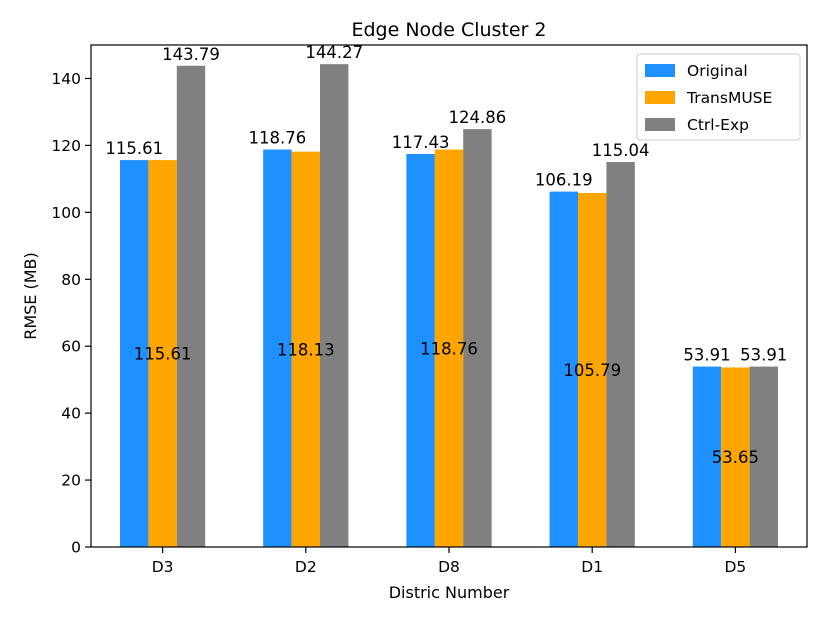  What do you see at coordinates (564, 180) in the screenshot?
I see `data-label: 106.19` at bounding box center [564, 180].